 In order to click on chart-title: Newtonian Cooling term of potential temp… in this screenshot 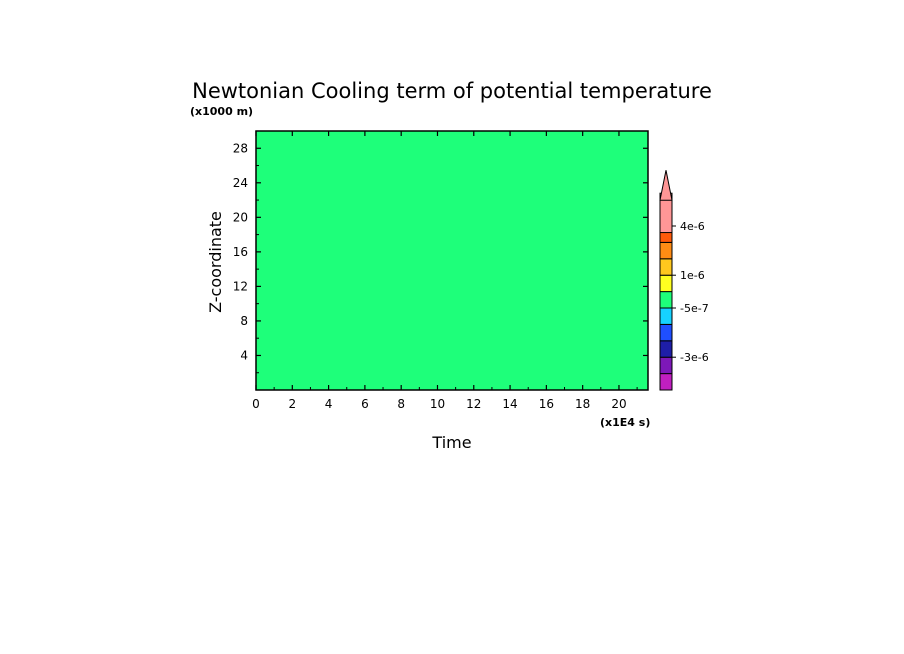, I will do `click(452, 91)`.